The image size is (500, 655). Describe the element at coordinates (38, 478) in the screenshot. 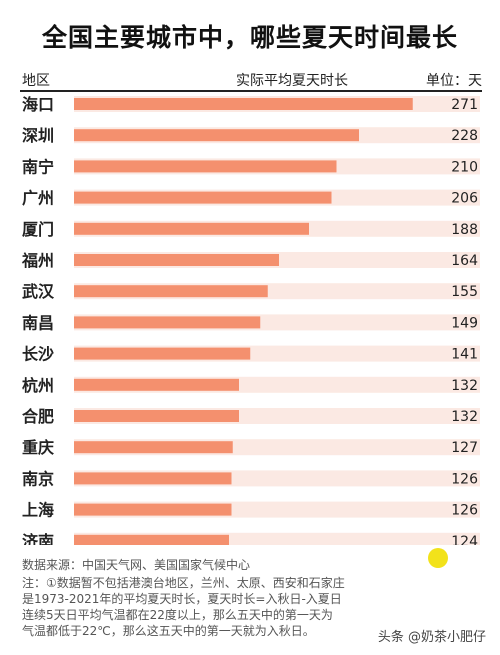

I see `category-label: 南京` at that location.